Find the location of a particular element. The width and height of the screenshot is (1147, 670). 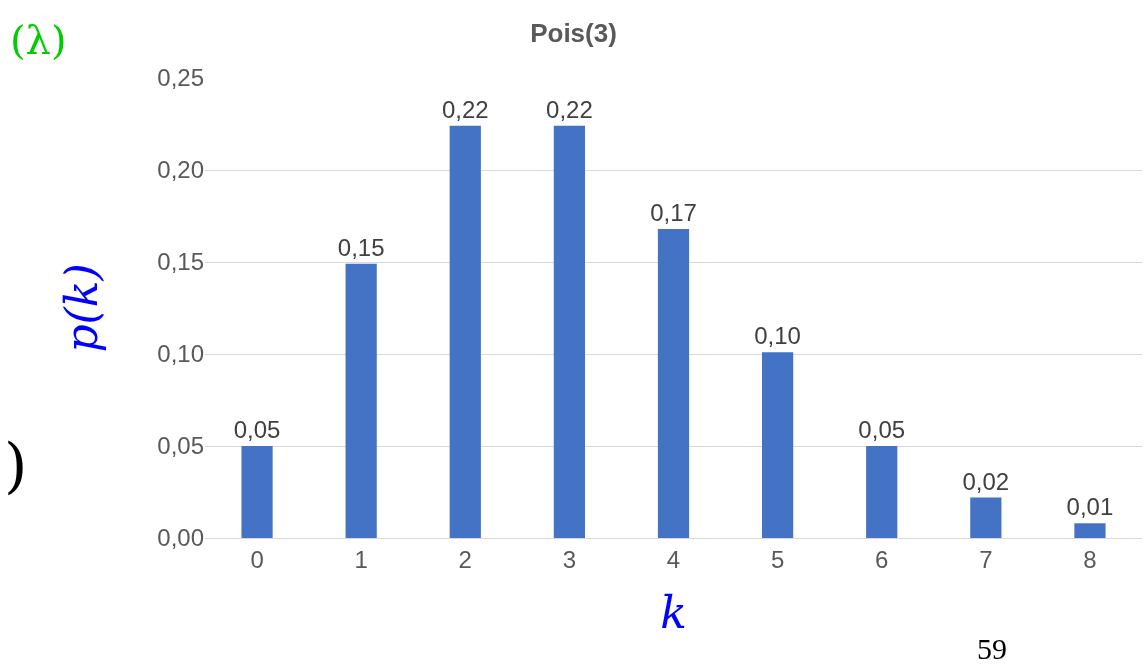

data-label: 0,02 is located at coordinates (986, 481).